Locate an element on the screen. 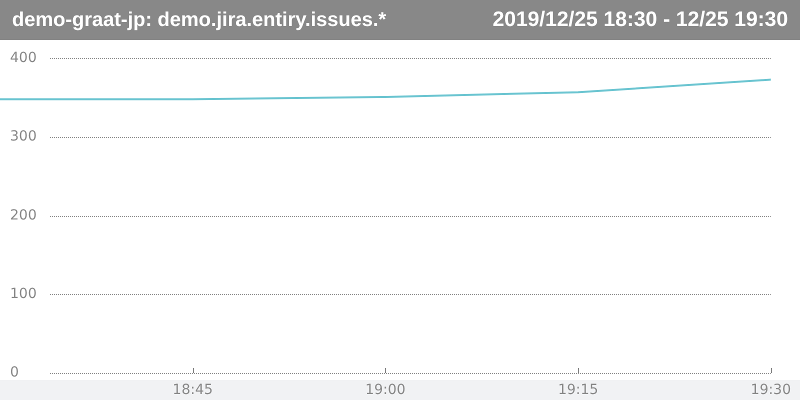  x-tick-label: 18:45 is located at coordinates (192, 390).